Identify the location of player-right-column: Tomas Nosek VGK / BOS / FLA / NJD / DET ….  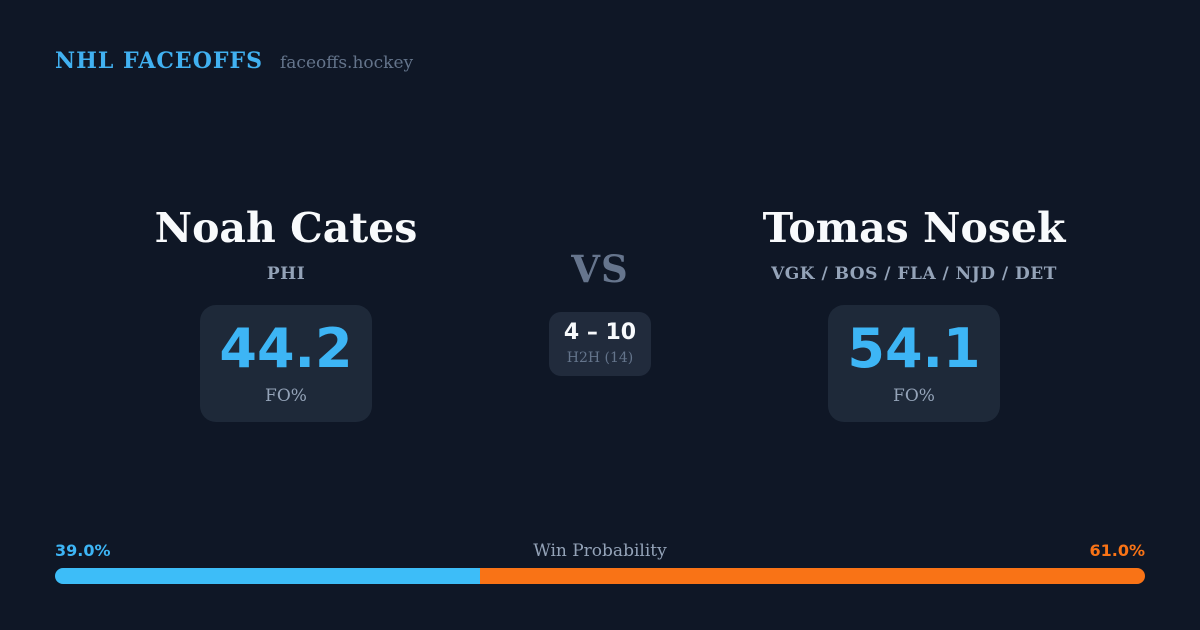
(914, 313).